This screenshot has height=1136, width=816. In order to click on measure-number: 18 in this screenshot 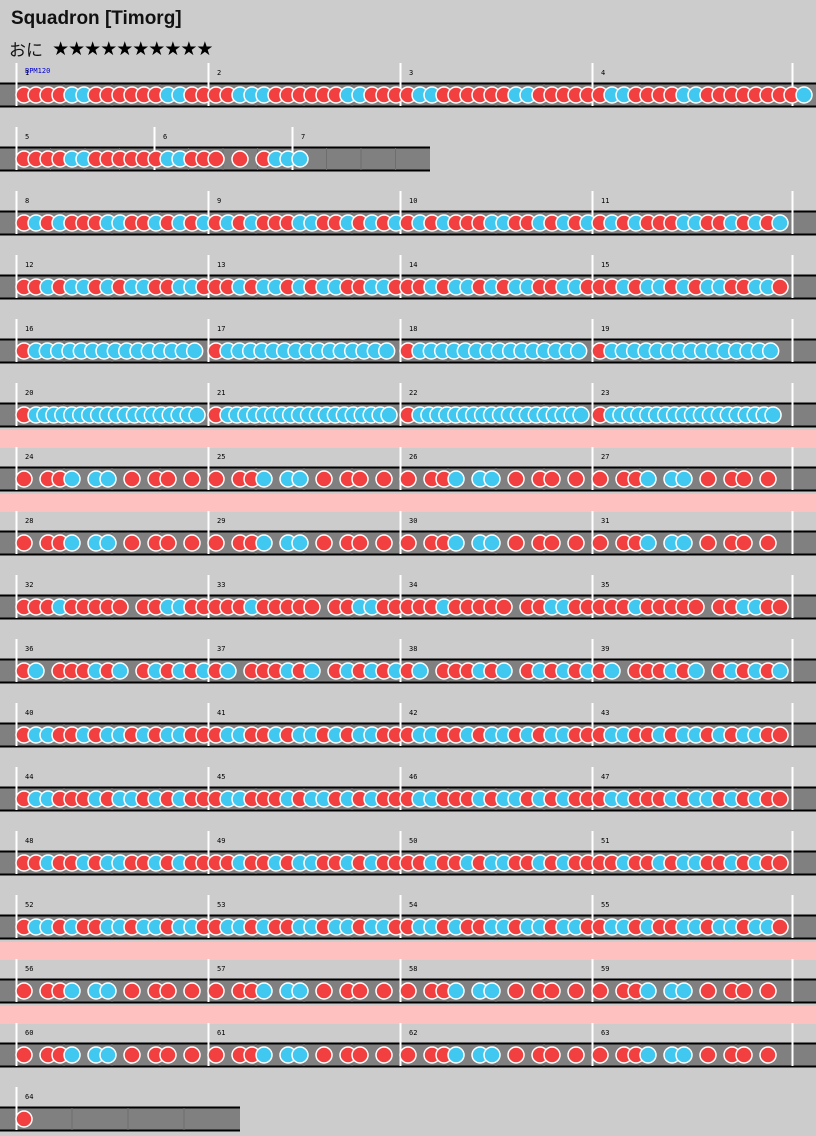, I will do `click(413, 329)`.